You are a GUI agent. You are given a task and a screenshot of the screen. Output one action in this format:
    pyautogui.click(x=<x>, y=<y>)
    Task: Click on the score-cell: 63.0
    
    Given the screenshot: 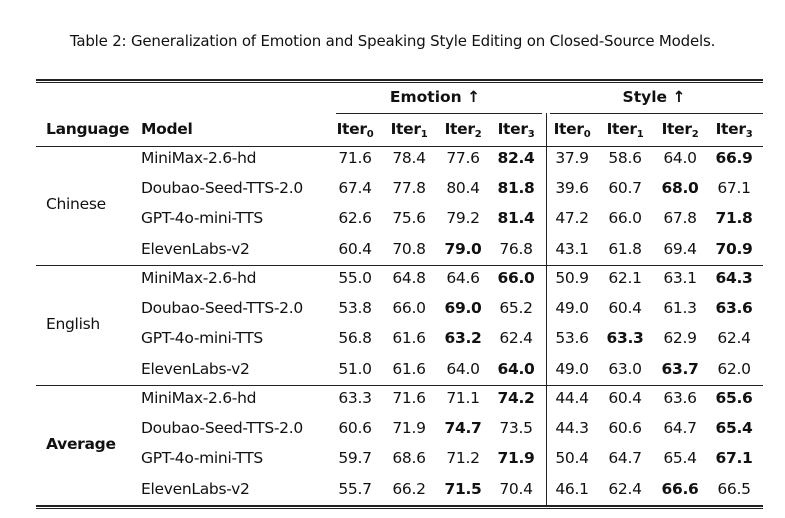 What is the action you would take?
    pyautogui.click(x=625, y=368)
    